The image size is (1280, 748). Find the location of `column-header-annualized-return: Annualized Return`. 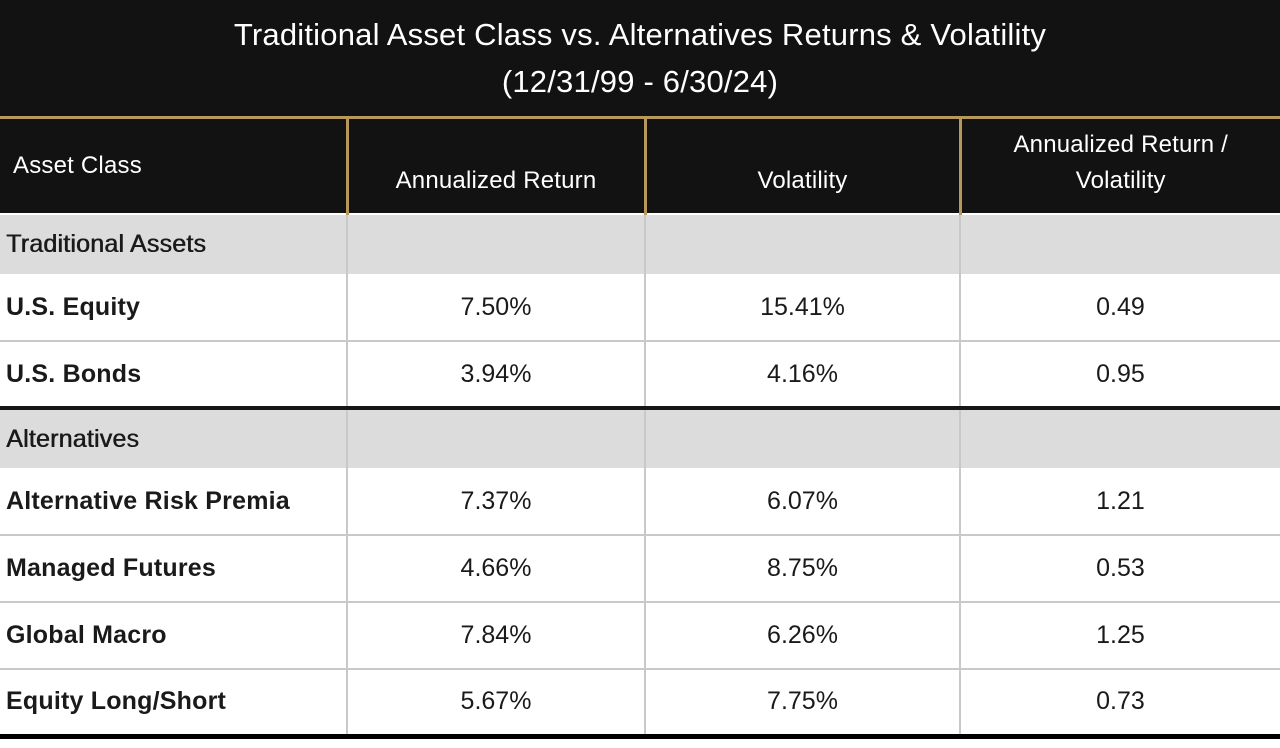

column-header-annualized-return: Annualized Return is located at coordinates (495, 167).